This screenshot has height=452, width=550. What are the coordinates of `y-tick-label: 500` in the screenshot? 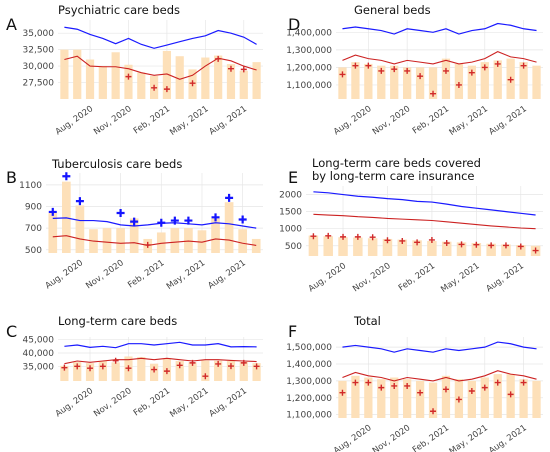 It's located at (33, 251).